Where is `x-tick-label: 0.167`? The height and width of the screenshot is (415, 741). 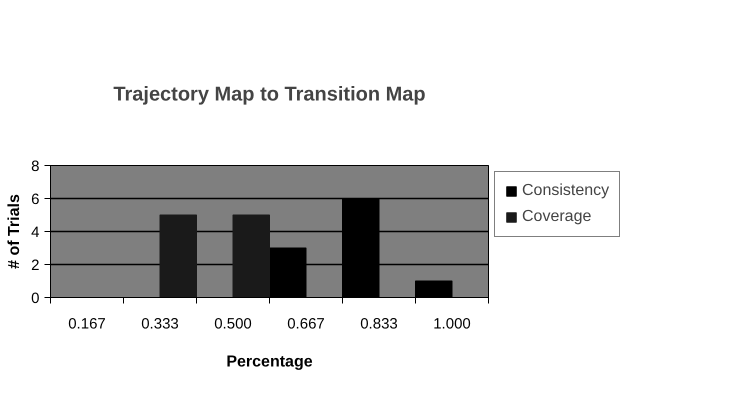
x-tick-label: 0.167 is located at coordinates (87, 324).